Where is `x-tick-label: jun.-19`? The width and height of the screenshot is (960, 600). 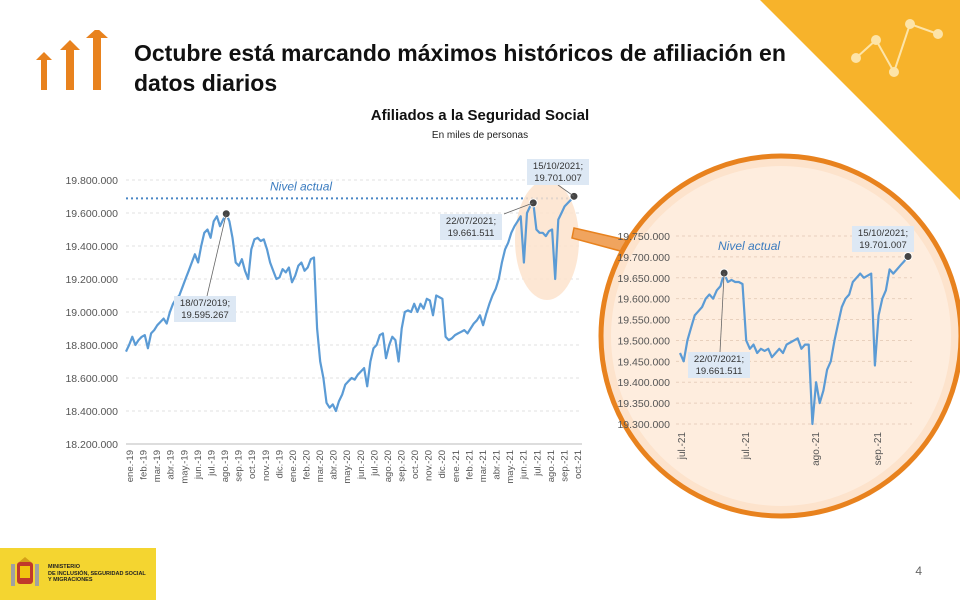 x-tick-label: jun.-19 is located at coordinates (198, 465).